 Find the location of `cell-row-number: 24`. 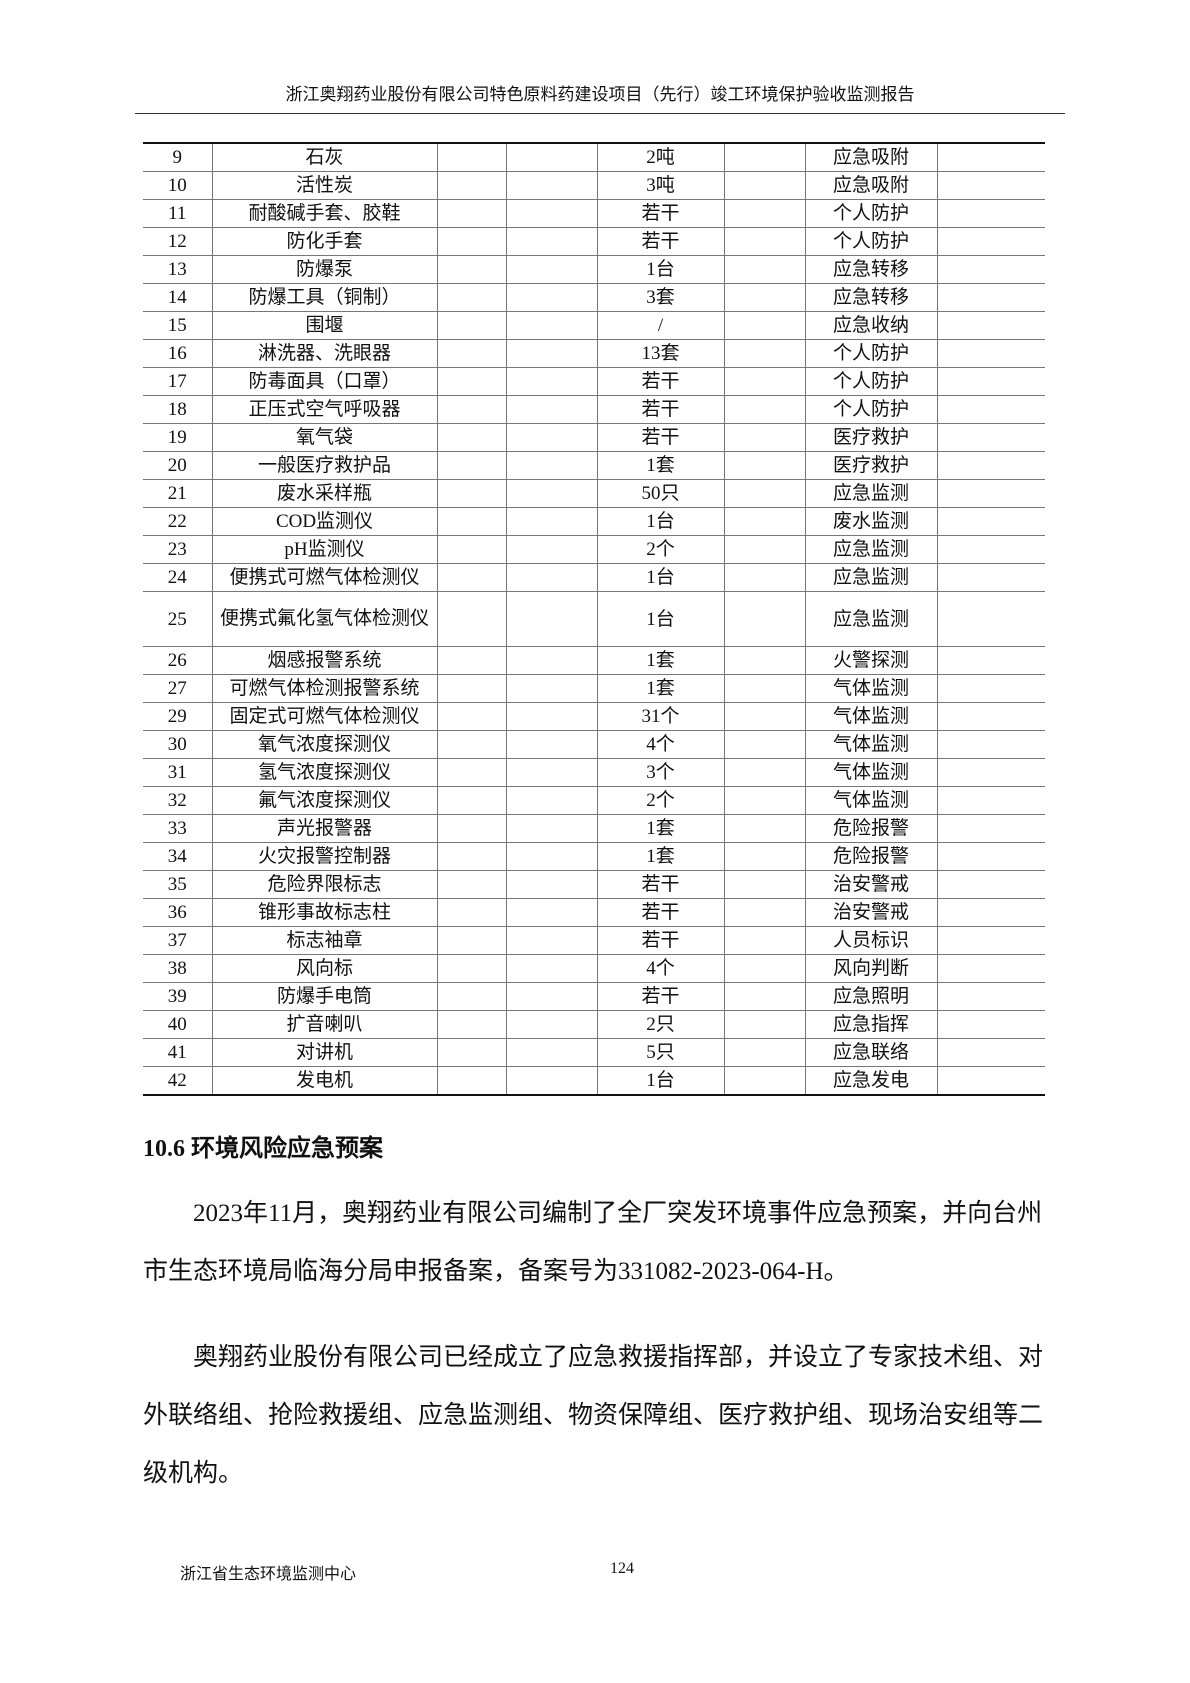

cell-row-number: 24 is located at coordinates (177, 577).